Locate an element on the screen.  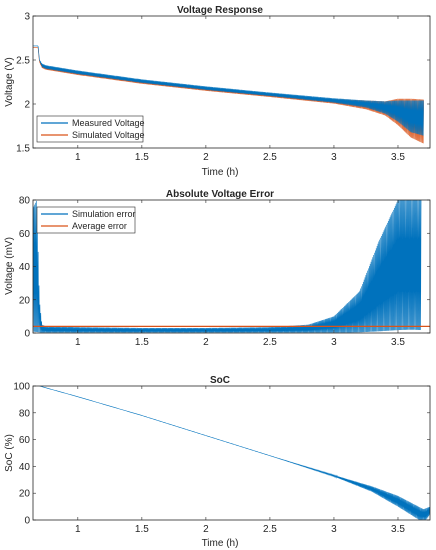
soc-xtick-label: 2.5 is located at coordinates (270, 529).